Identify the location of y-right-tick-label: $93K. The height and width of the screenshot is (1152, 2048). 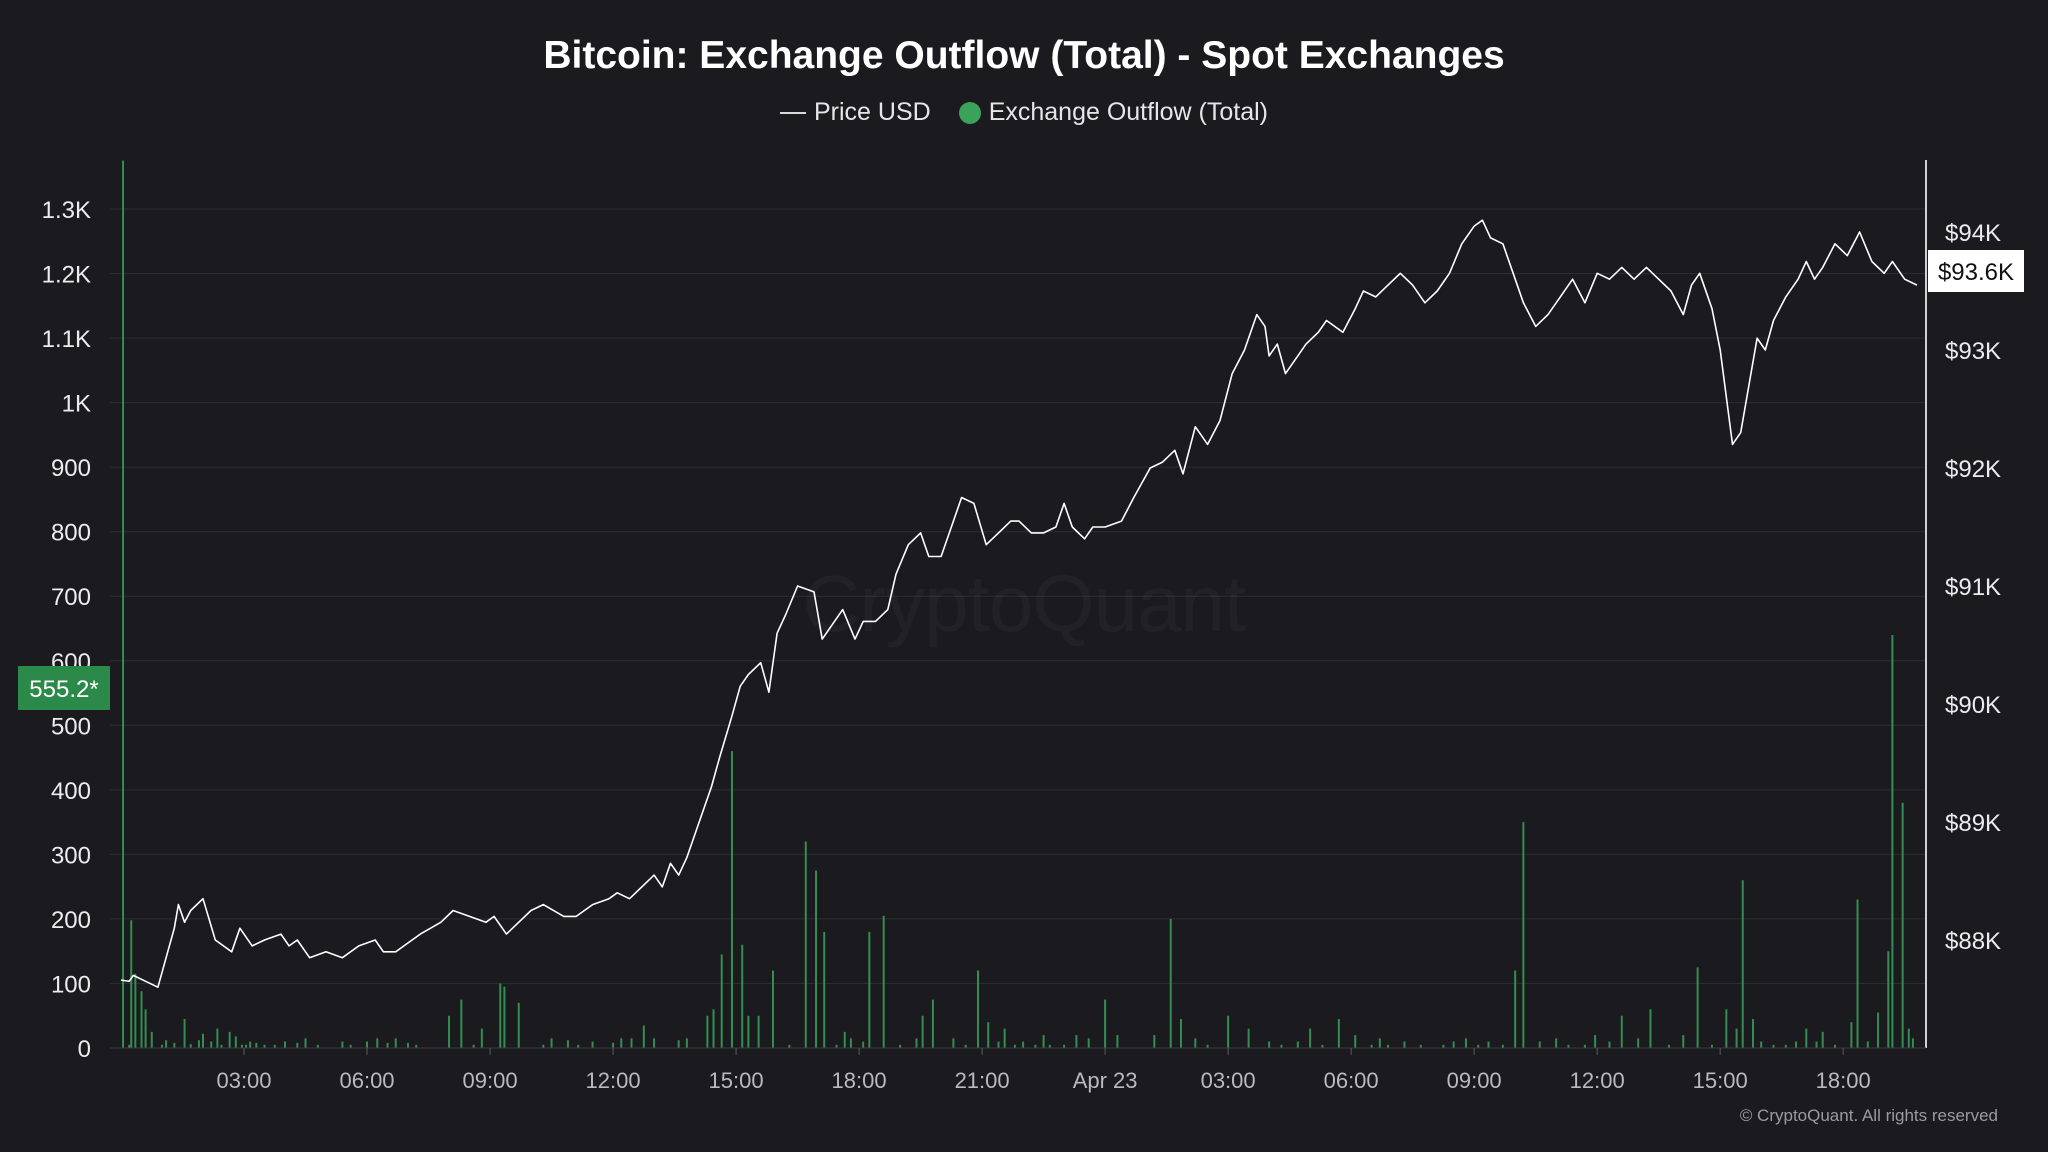
(1973, 351).